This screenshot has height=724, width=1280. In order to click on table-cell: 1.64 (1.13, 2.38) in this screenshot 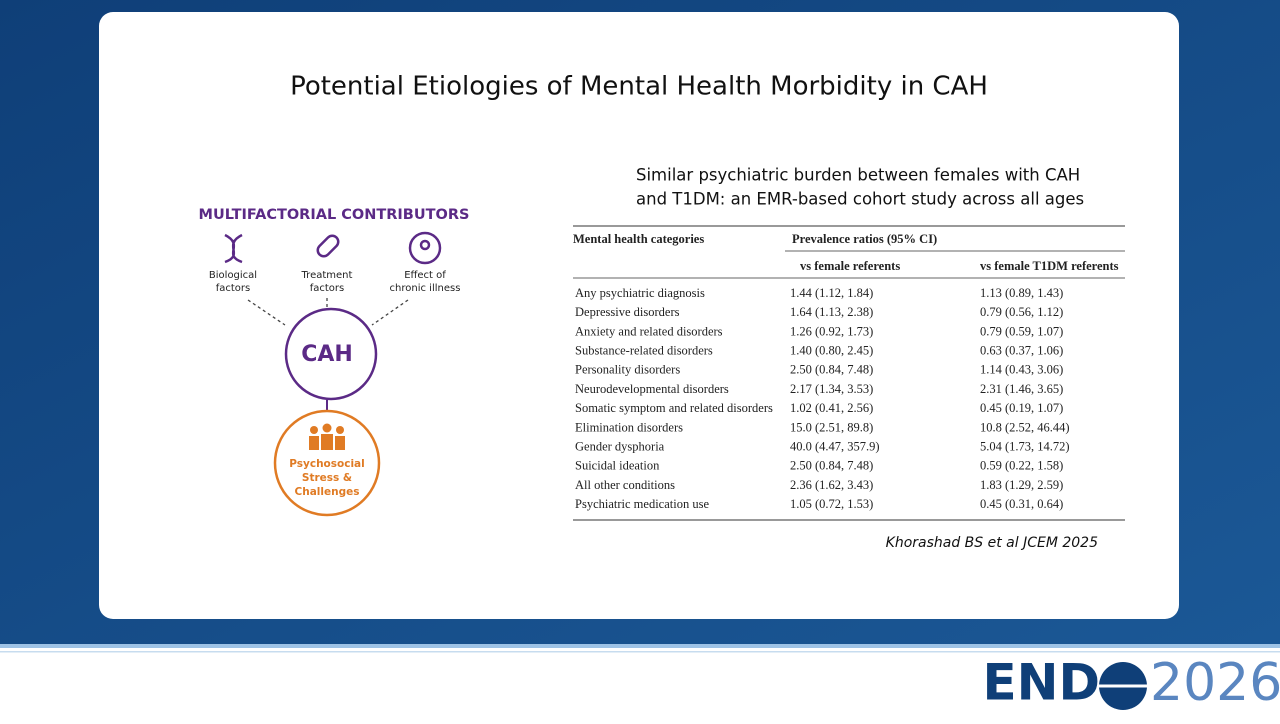, I will do `click(831, 312)`.